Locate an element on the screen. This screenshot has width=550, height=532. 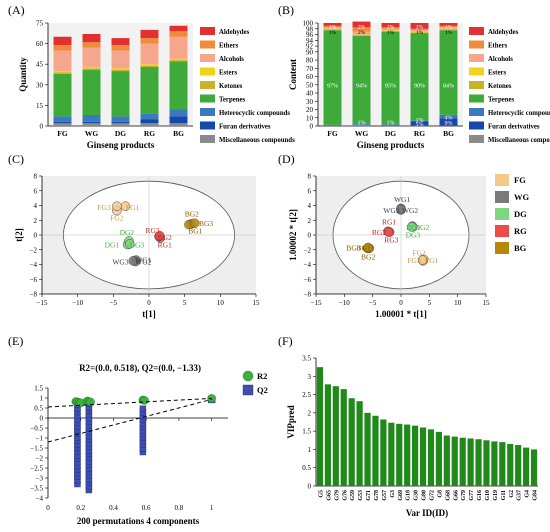
x-tick-label: 0.8 is located at coordinates (179, 508).